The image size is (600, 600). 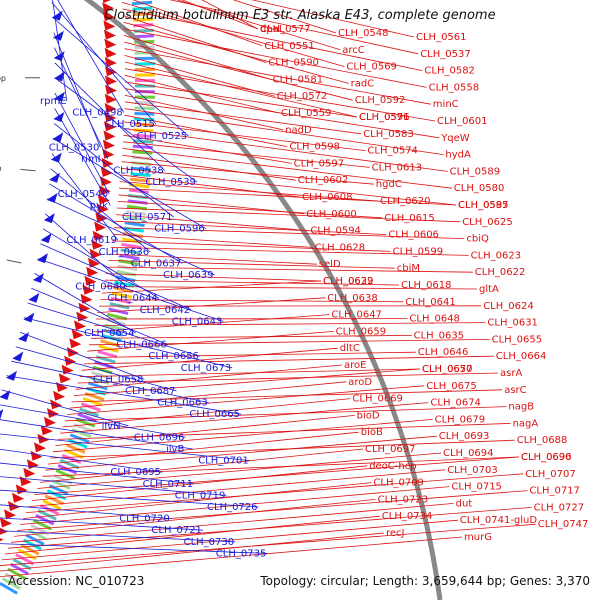 What do you see at coordinates (397, 167) in the screenshot?
I see `forward-gene-label: CLH_0613` at bounding box center [397, 167].